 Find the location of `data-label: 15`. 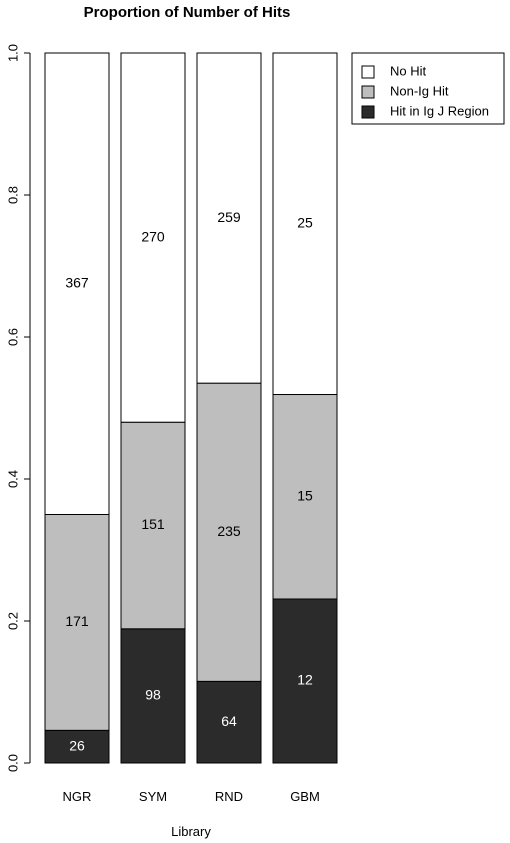

data-label: 15 is located at coordinates (305, 495).